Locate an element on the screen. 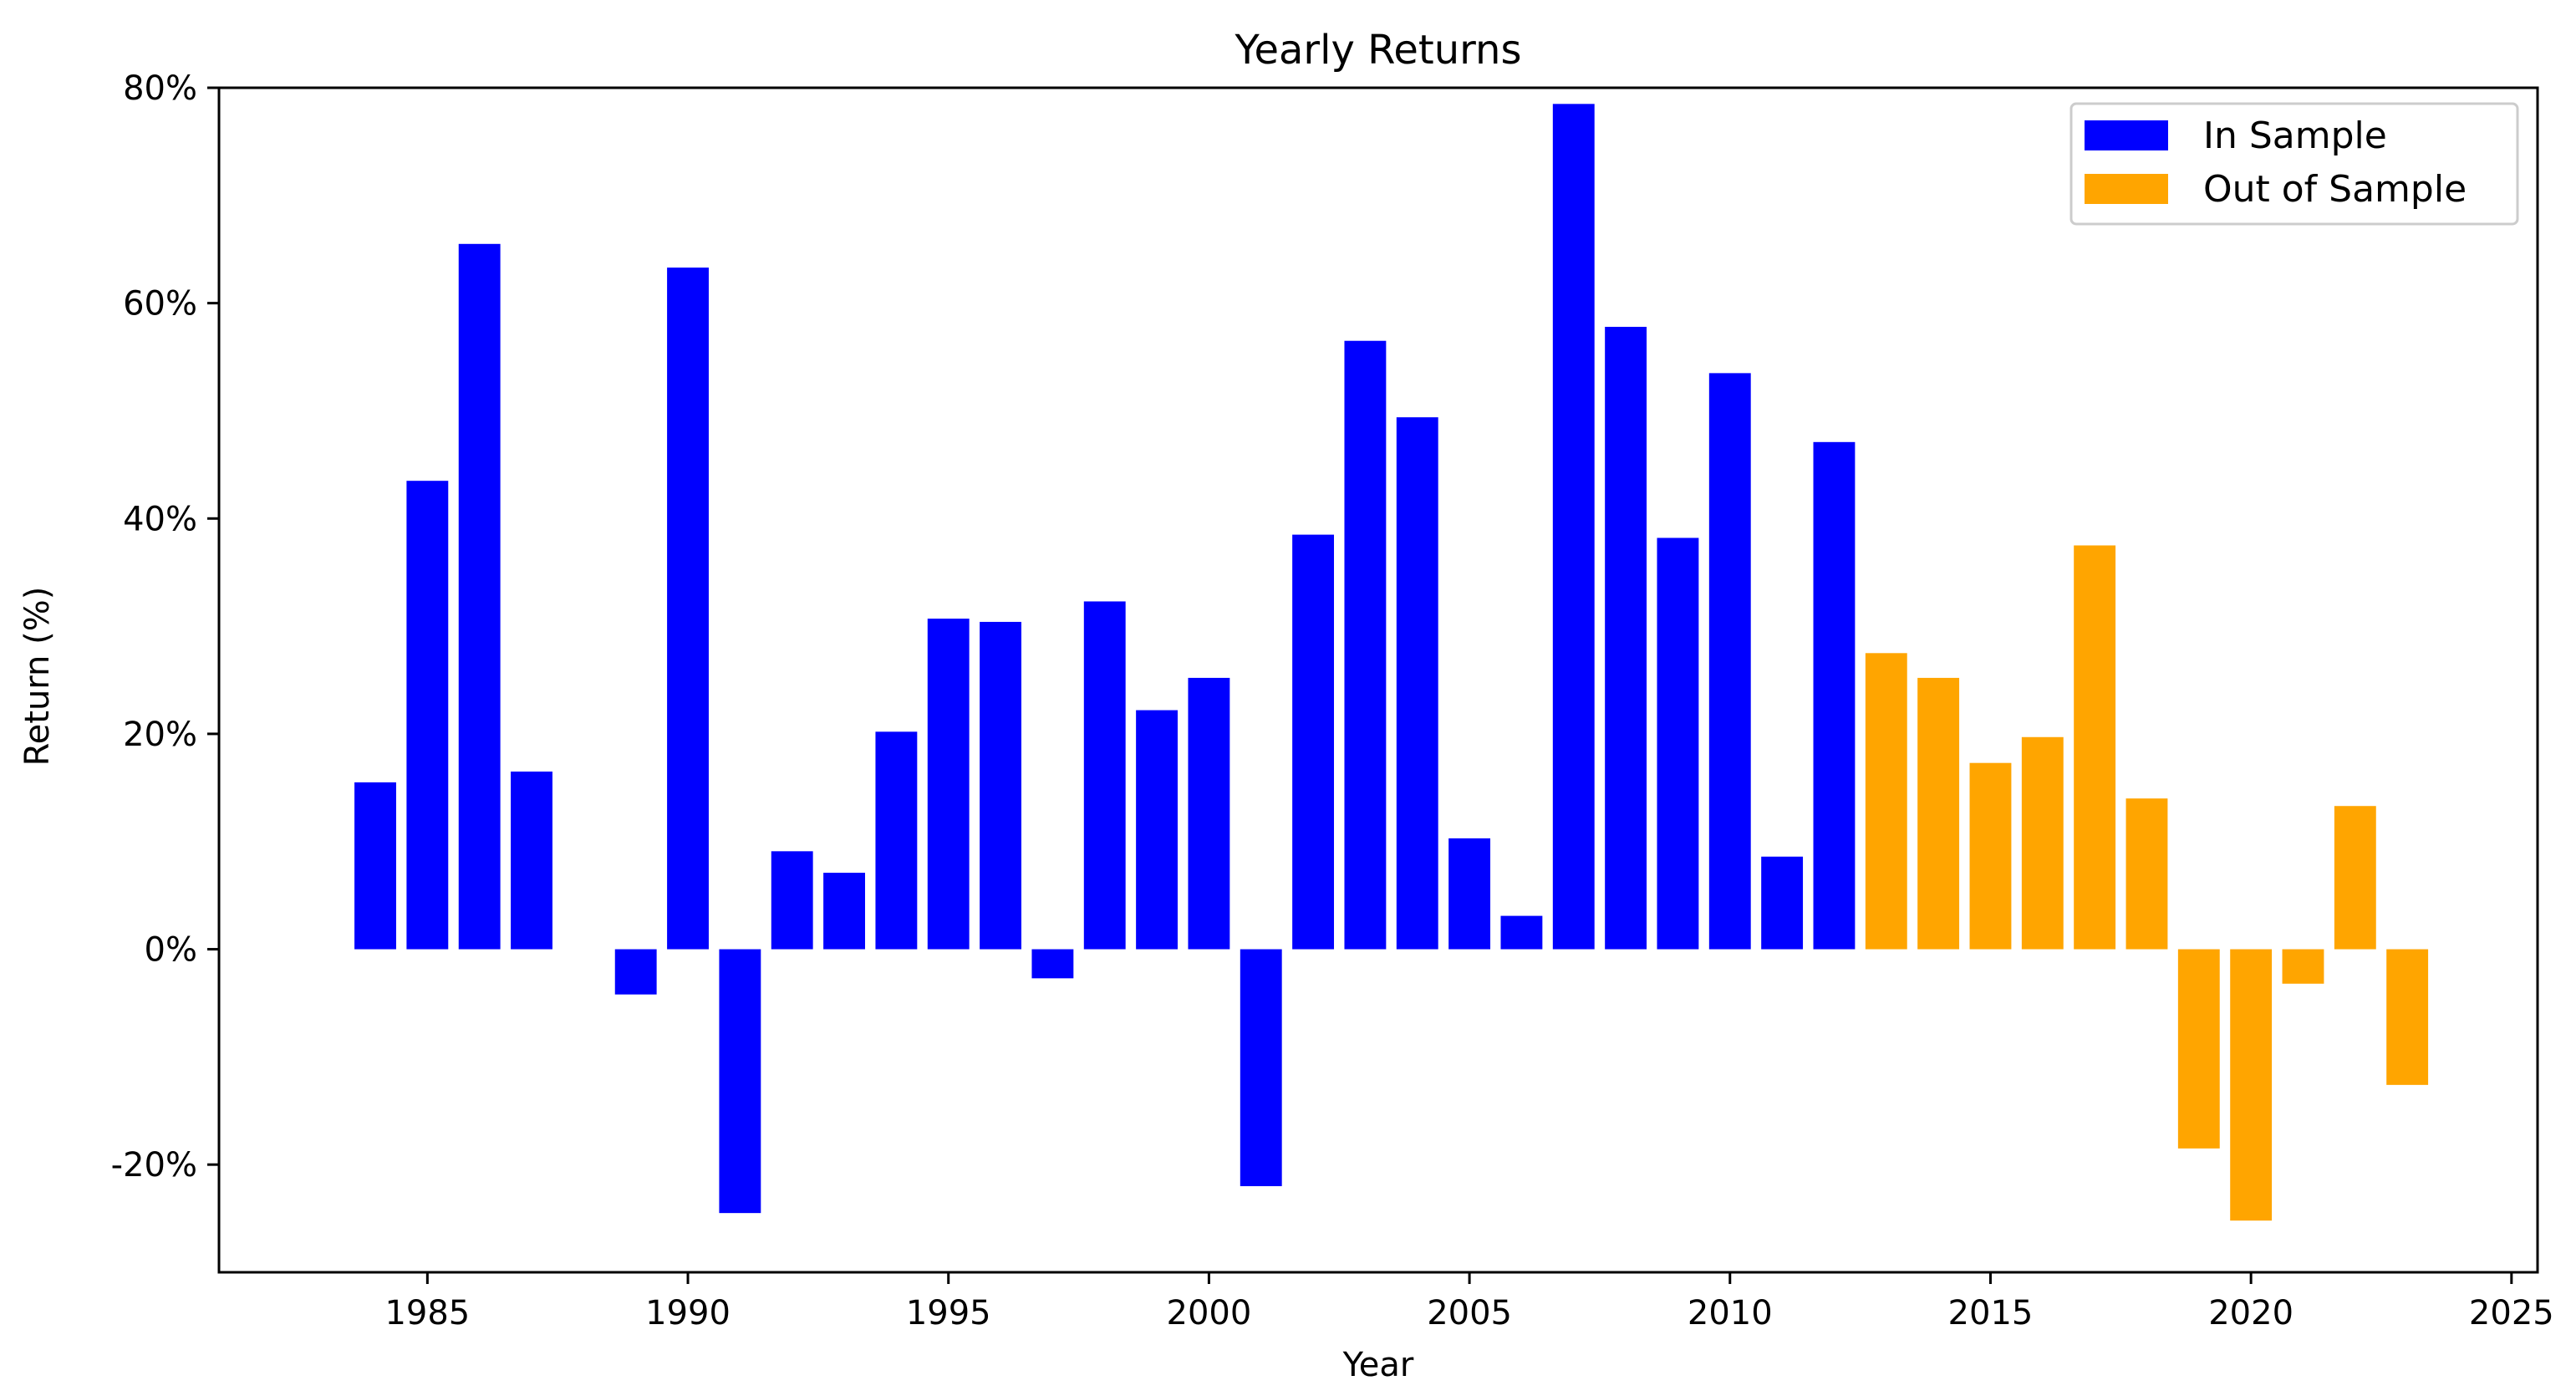 The height and width of the screenshot is (1396, 2576). bar-in-sample-1996 is located at coordinates (1000, 785).